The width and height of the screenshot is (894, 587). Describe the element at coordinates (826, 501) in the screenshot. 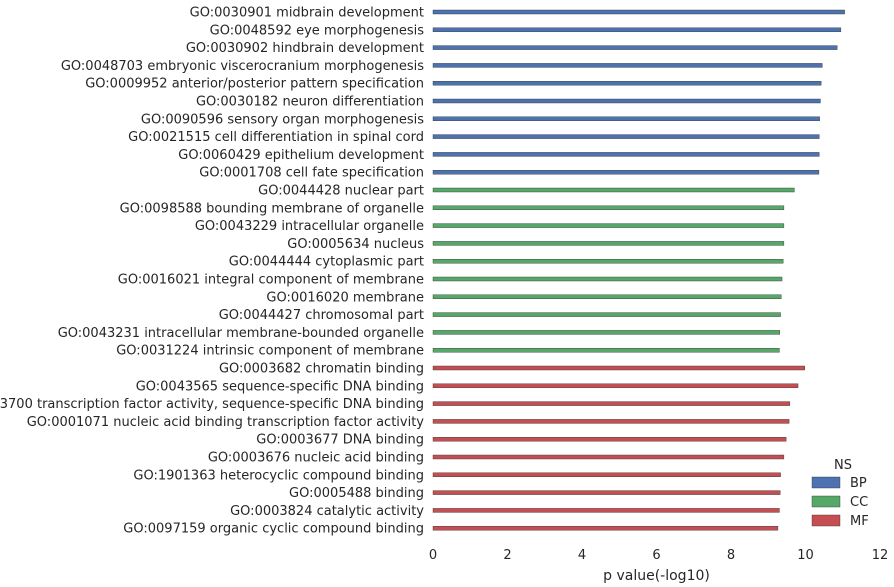

I see `legend-swatch-cc` at that location.